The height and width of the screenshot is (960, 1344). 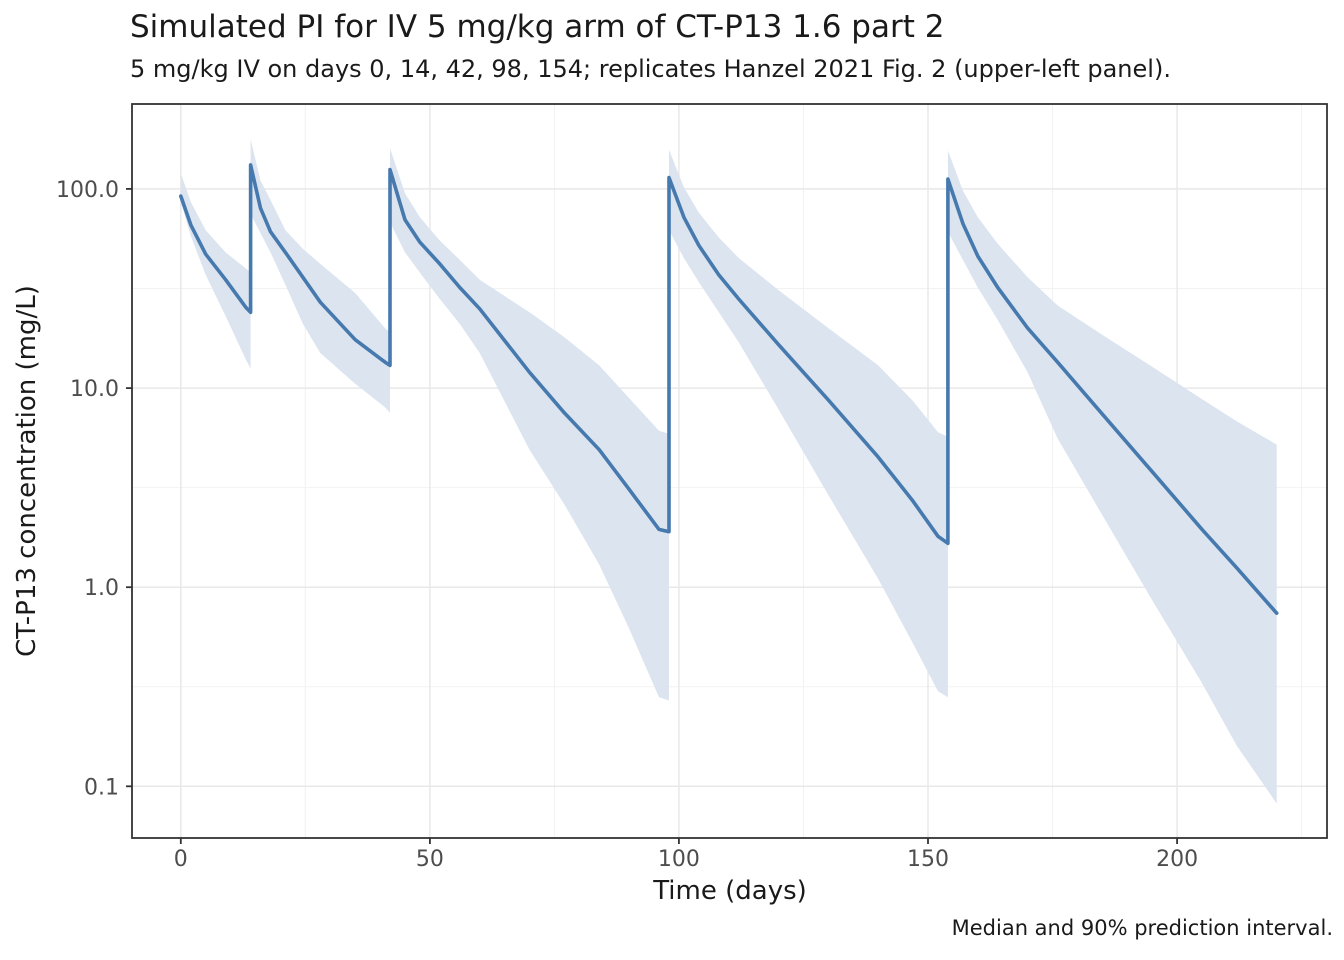 I want to click on x-axis-title: Time (days), so click(x=730, y=891).